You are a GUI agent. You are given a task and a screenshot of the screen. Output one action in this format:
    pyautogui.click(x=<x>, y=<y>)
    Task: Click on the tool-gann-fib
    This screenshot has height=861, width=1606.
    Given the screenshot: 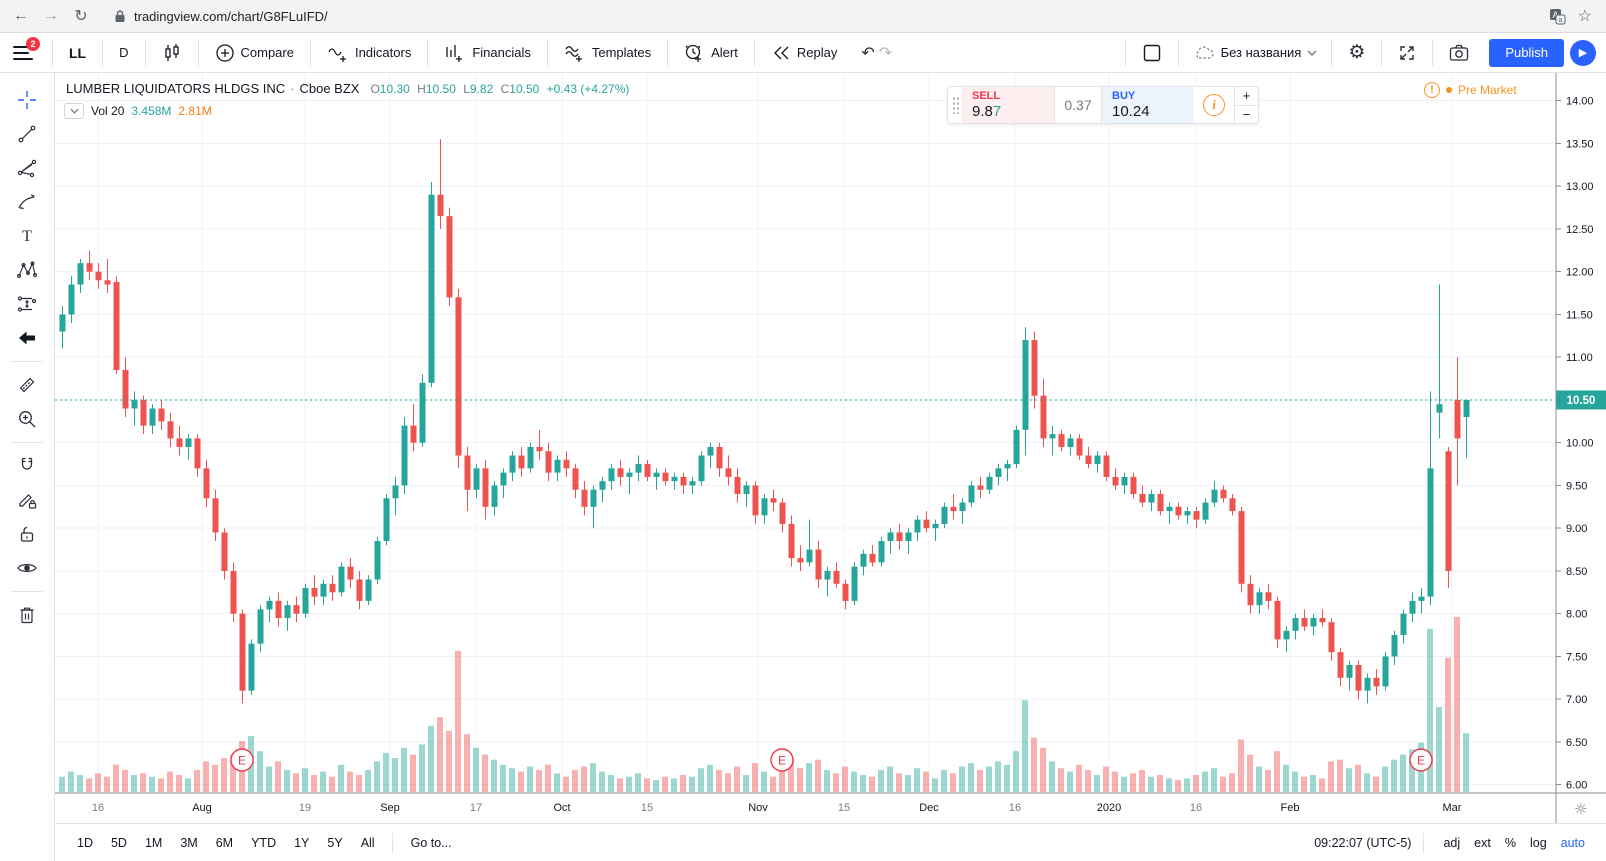 What is the action you would take?
    pyautogui.click(x=27, y=168)
    